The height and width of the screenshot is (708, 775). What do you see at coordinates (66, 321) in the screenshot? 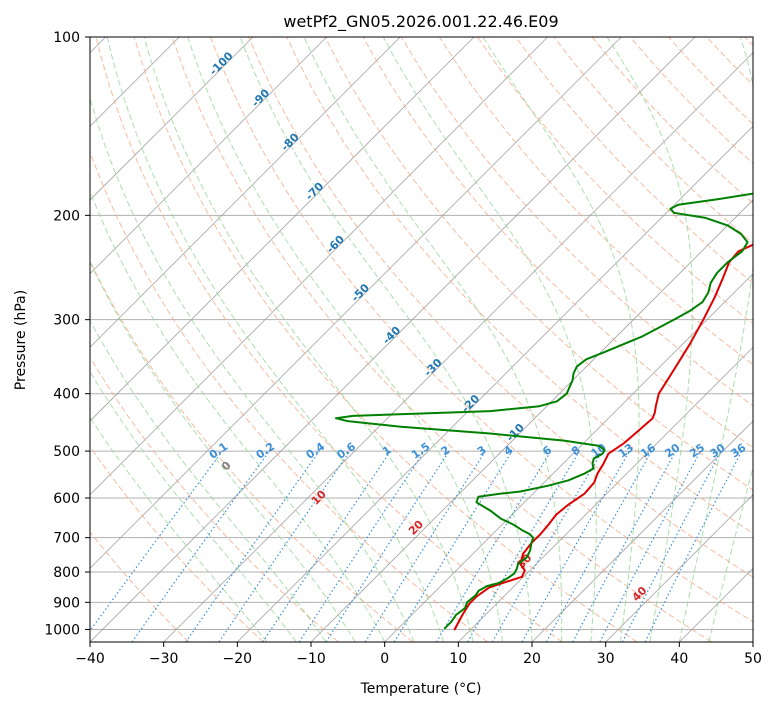
I see `y-tick-label: 300` at bounding box center [66, 321].